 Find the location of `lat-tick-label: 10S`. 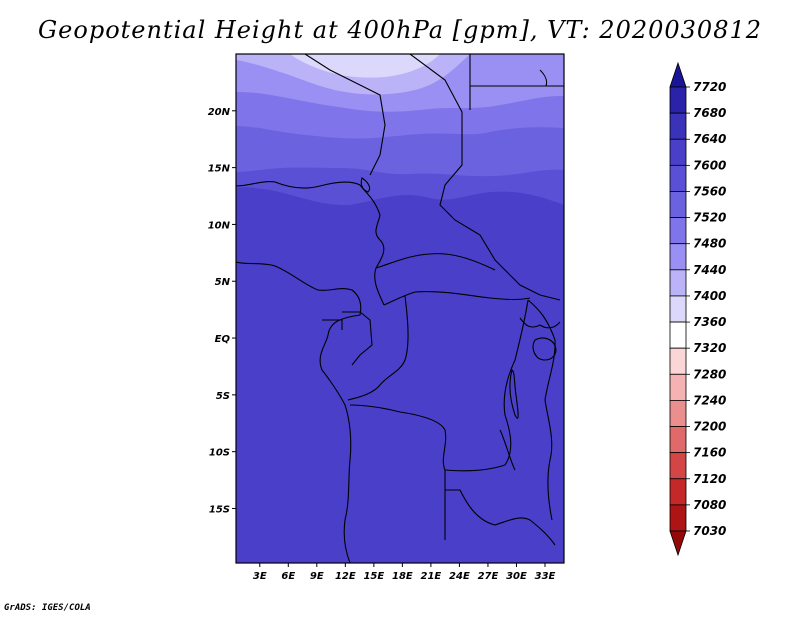

lat-tick-label: 10S is located at coordinates (219, 453).